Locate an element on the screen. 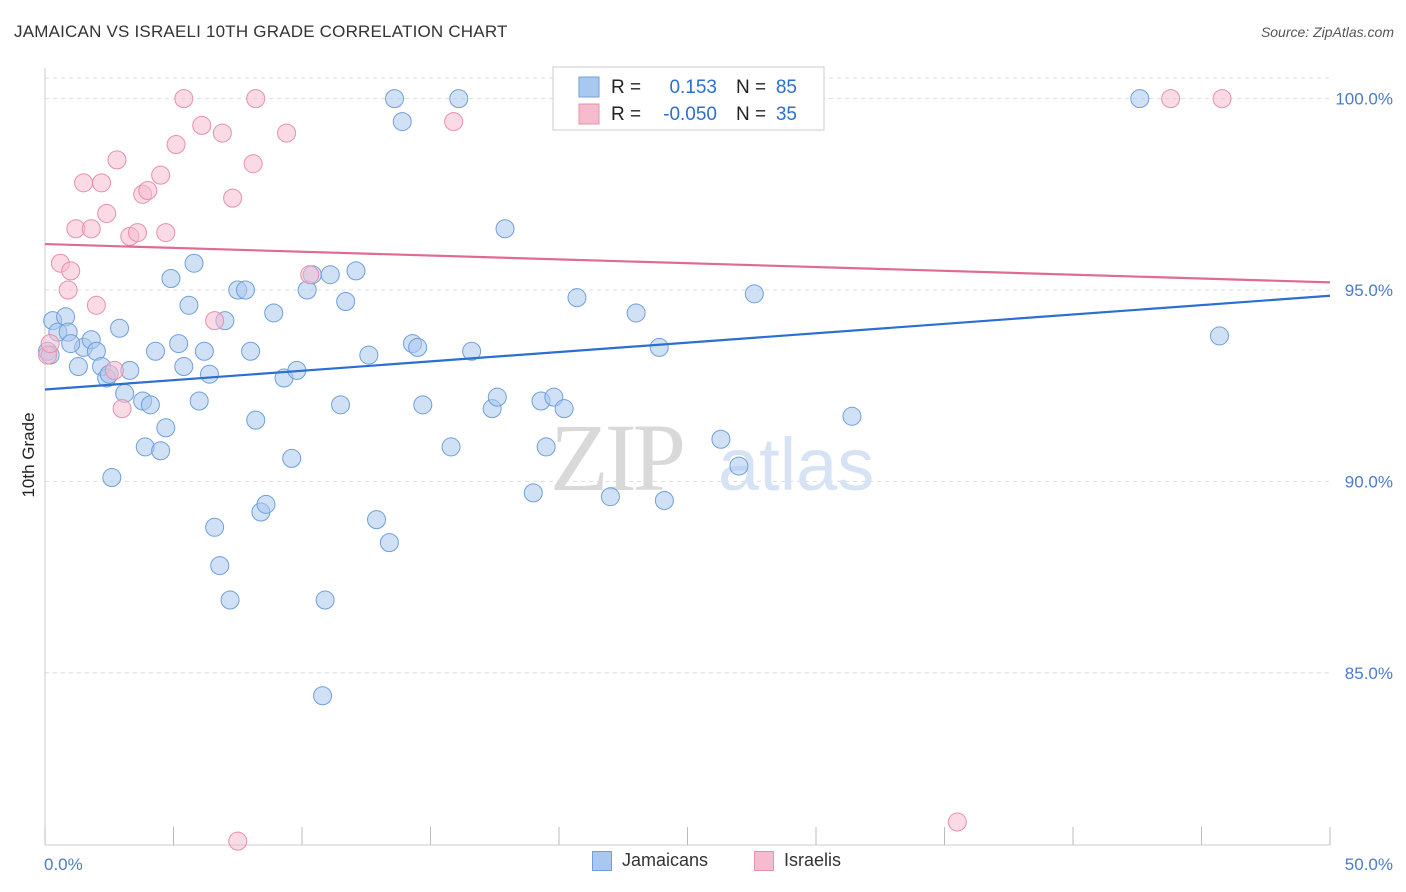 This screenshot has width=1406, height=892. jamaican-trend-line is located at coordinates (687, 342).